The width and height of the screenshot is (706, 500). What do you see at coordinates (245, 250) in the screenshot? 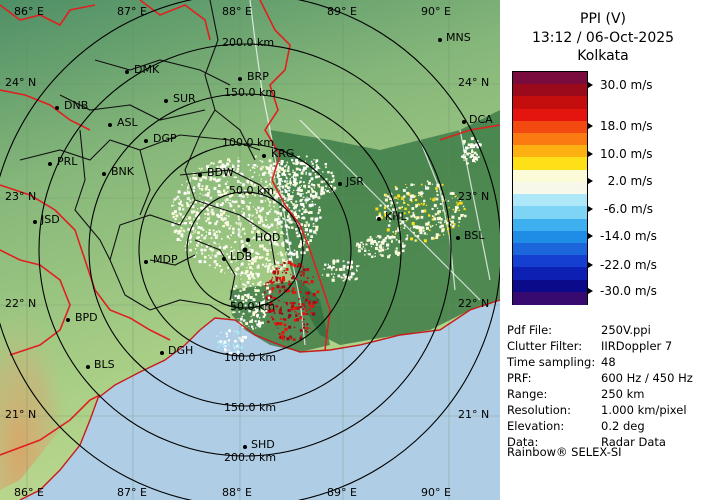
I see `radar-site-marker` at bounding box center [245, 250].